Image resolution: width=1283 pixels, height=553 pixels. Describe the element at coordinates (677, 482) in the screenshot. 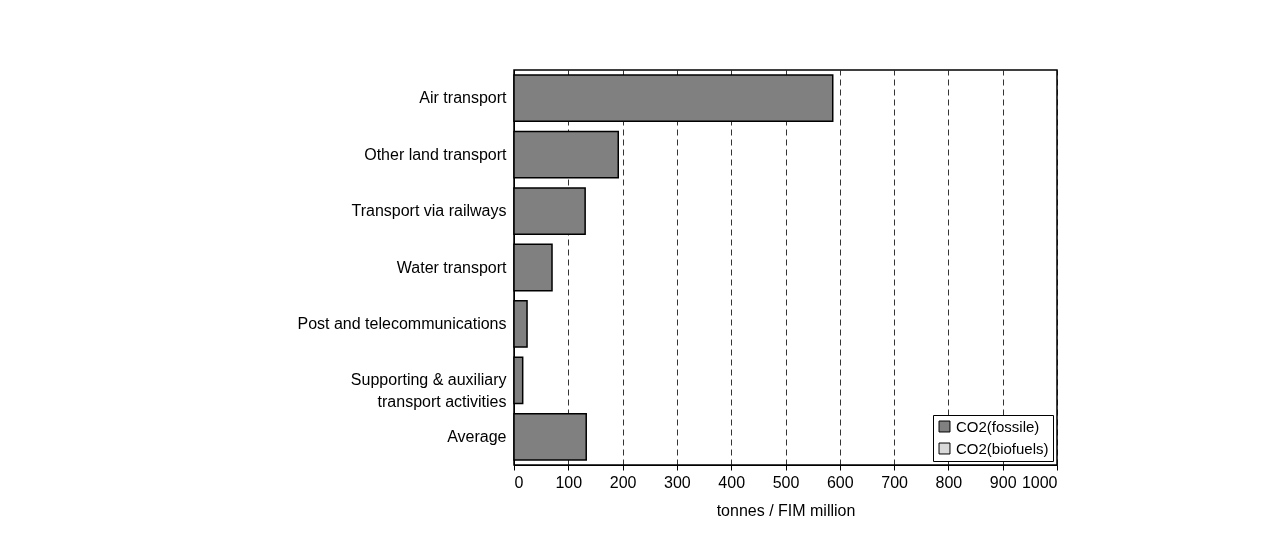

I see `x-tick-label: 300` at that location.